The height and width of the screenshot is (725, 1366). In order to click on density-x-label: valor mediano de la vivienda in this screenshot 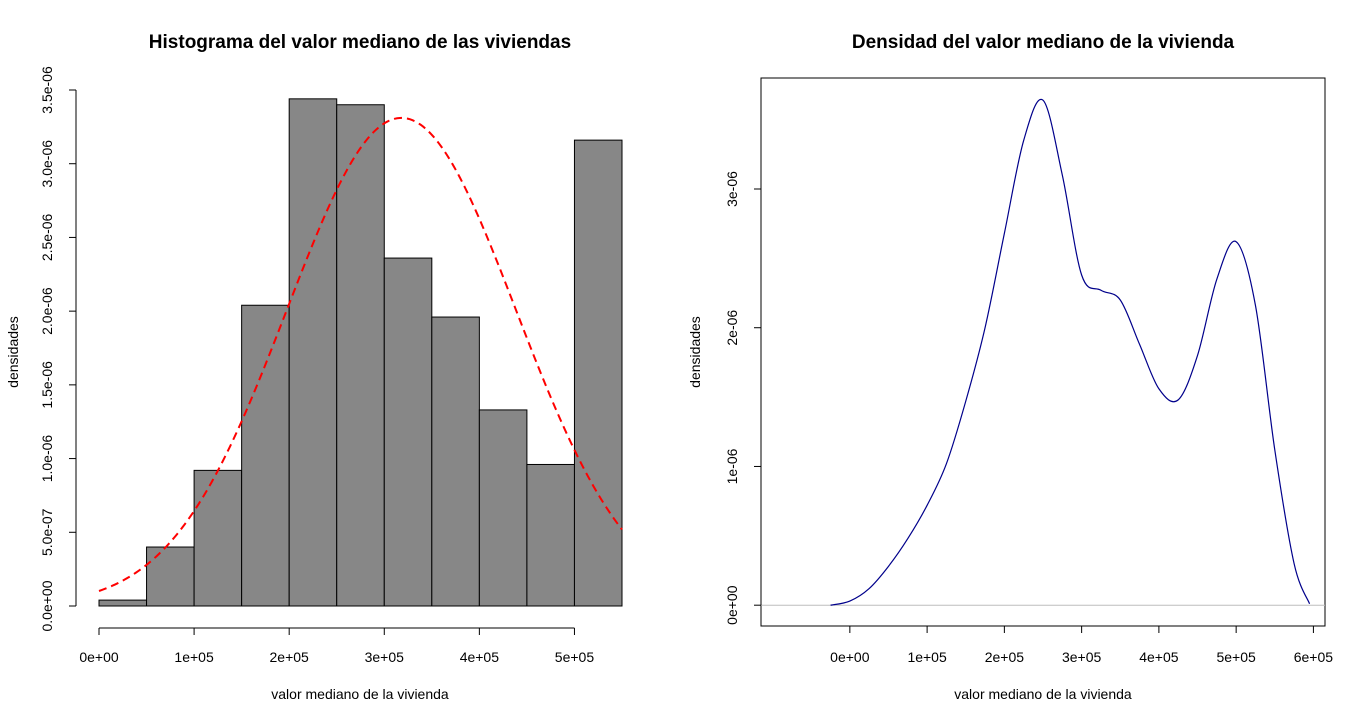, I will do `click(1043, 694)`.